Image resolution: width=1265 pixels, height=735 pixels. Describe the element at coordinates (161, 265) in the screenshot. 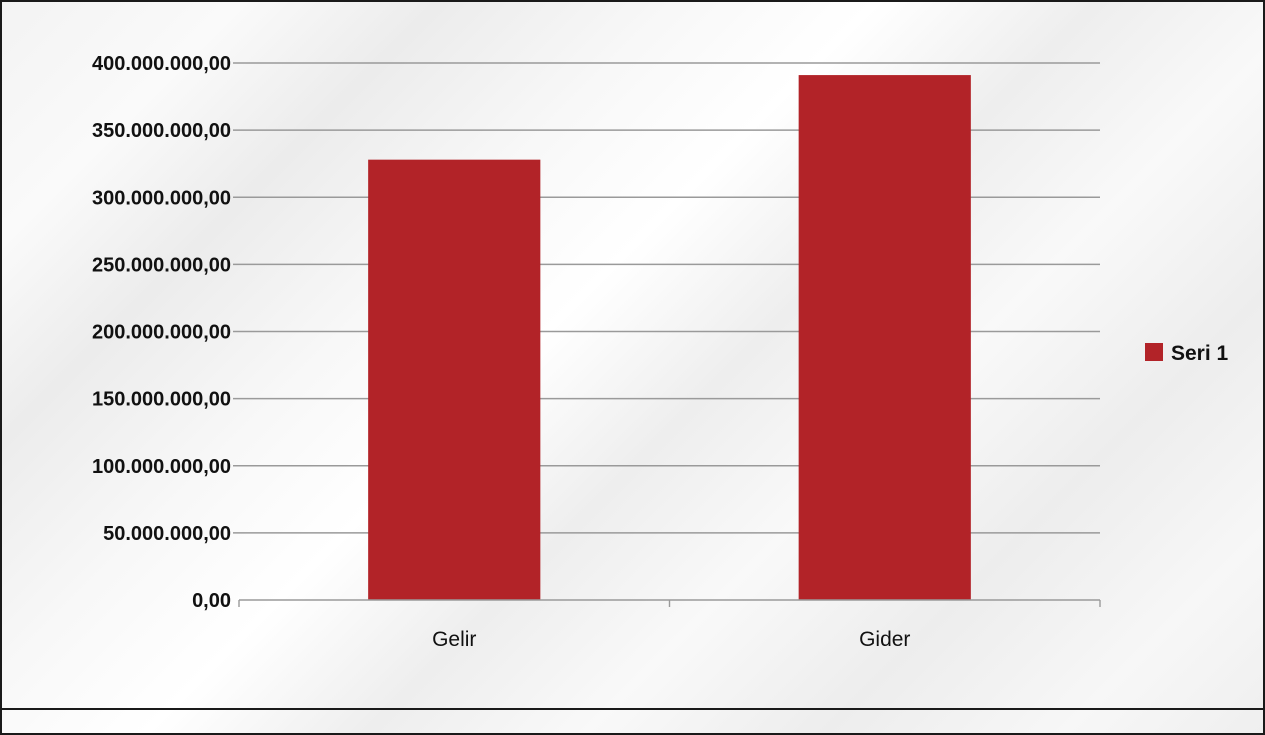

I see `y-tick-label: 250.000.000,00` at that location.